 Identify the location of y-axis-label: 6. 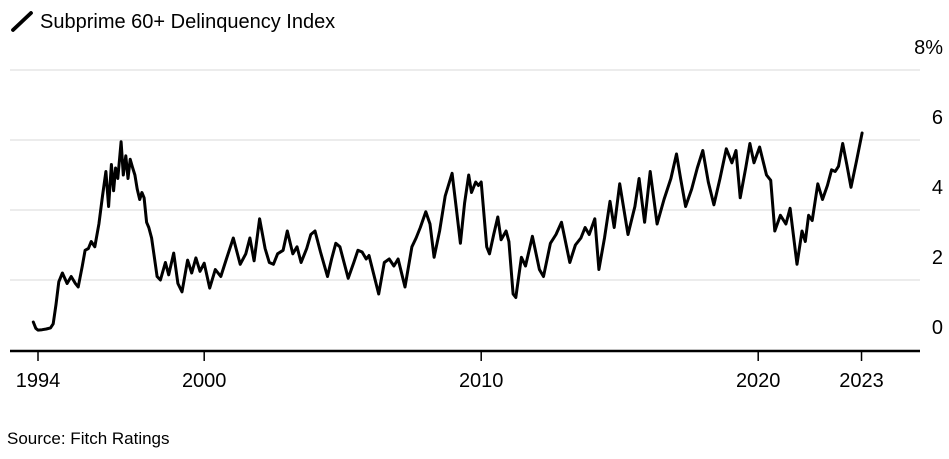
(937, 118).